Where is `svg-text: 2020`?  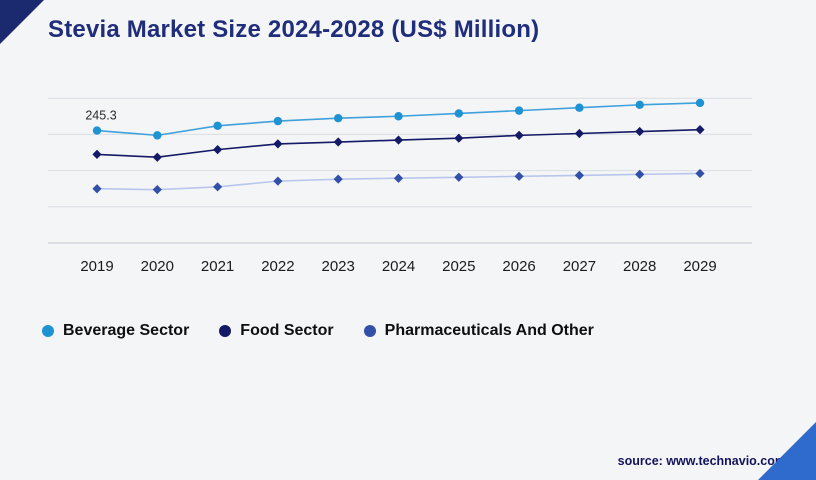 svg-text: 2020 is located at coordinates (157, 266).